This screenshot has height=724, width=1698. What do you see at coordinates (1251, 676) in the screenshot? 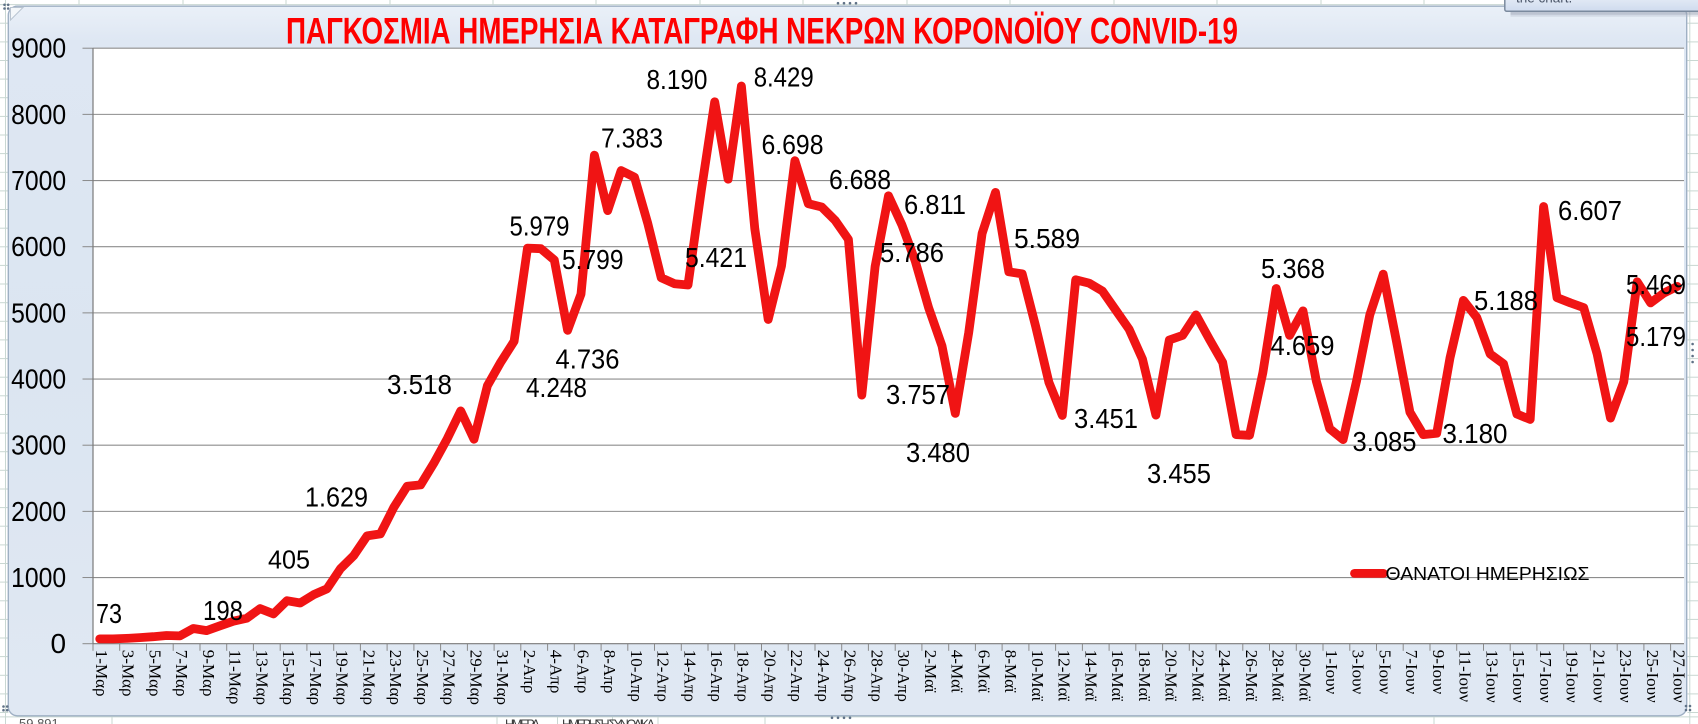
I see `svg-text: 26-Μαϊ` at bounding box center [1251, 676].